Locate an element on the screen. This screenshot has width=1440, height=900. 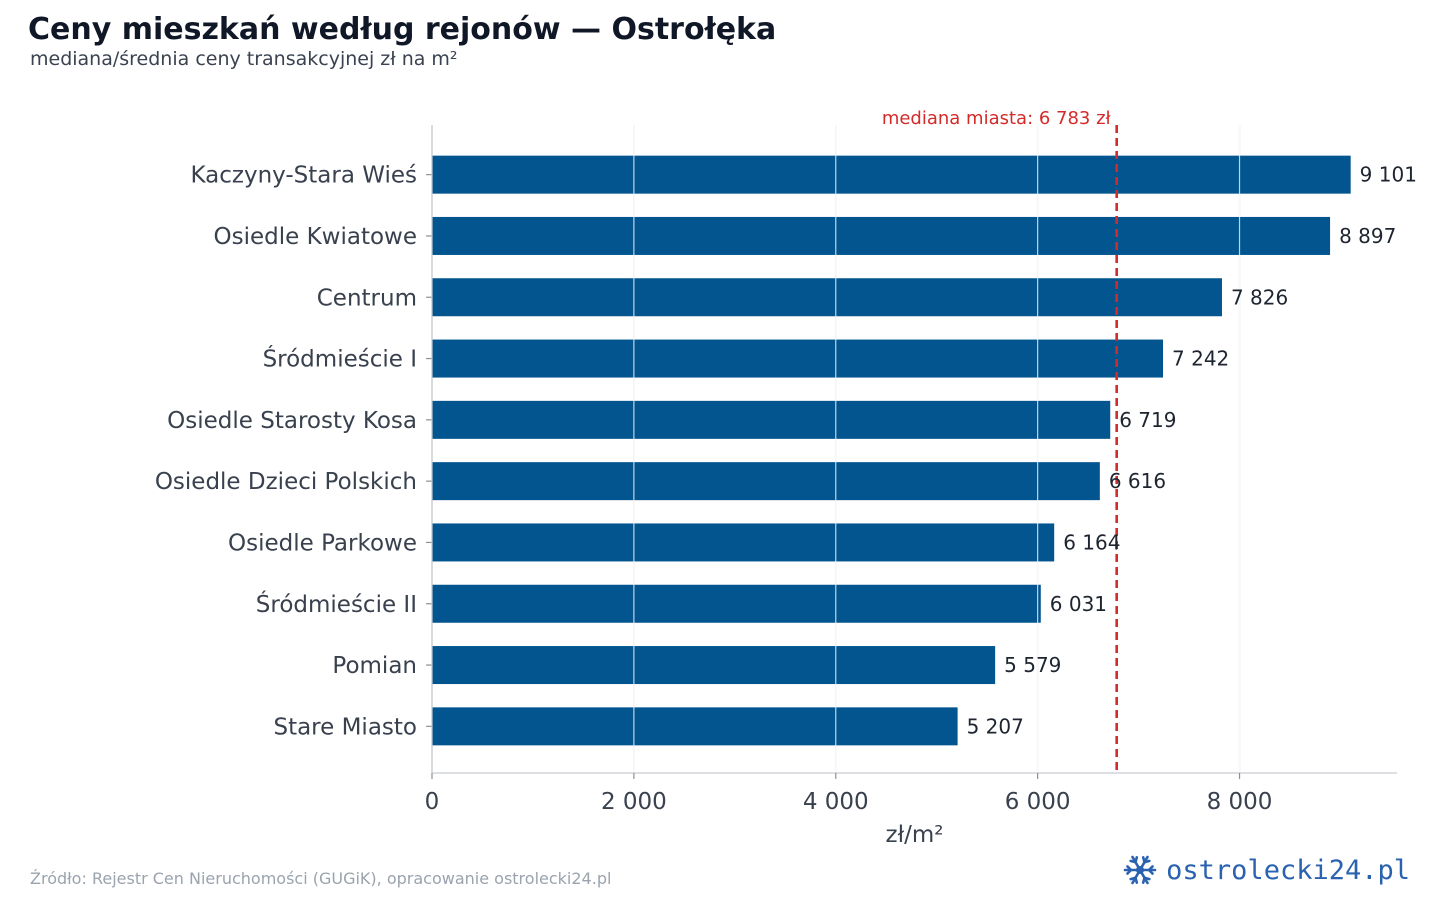
category-label: Śródmieście I is located at coordinates (340, 359).